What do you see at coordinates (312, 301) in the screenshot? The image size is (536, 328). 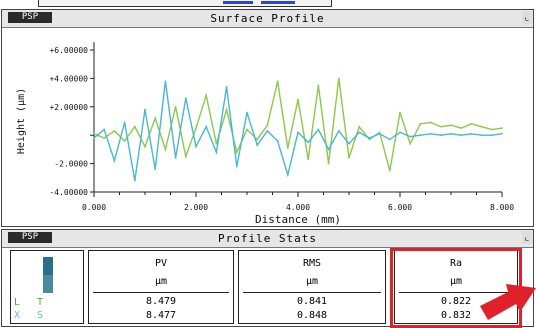 I see `stat-value: 0.841` at bounding box center [312, 301].